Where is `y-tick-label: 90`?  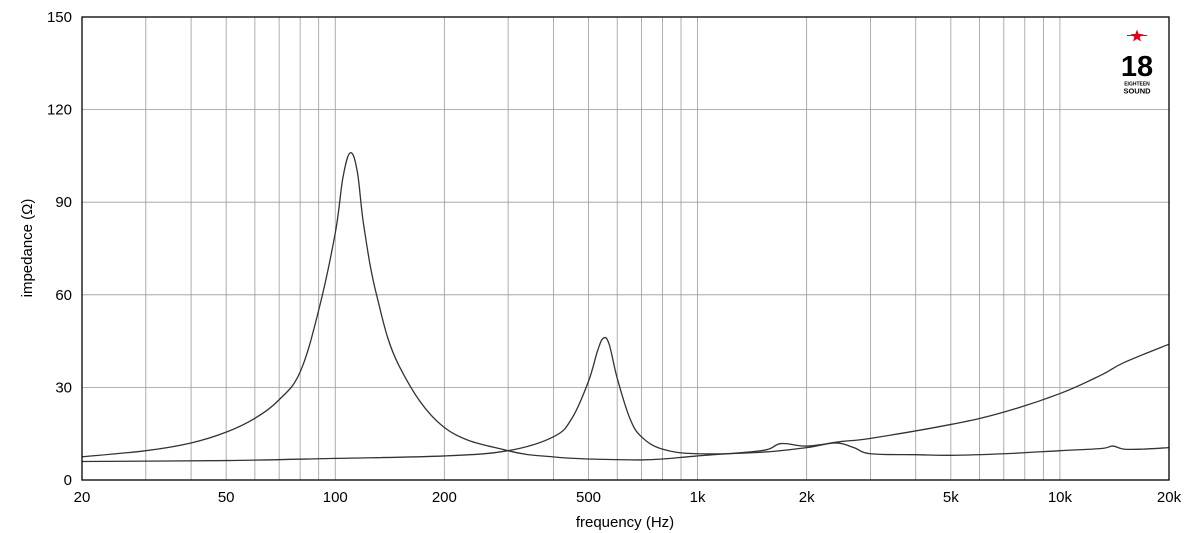 y-tick-label: 90 is located at coordinates (63, 202).